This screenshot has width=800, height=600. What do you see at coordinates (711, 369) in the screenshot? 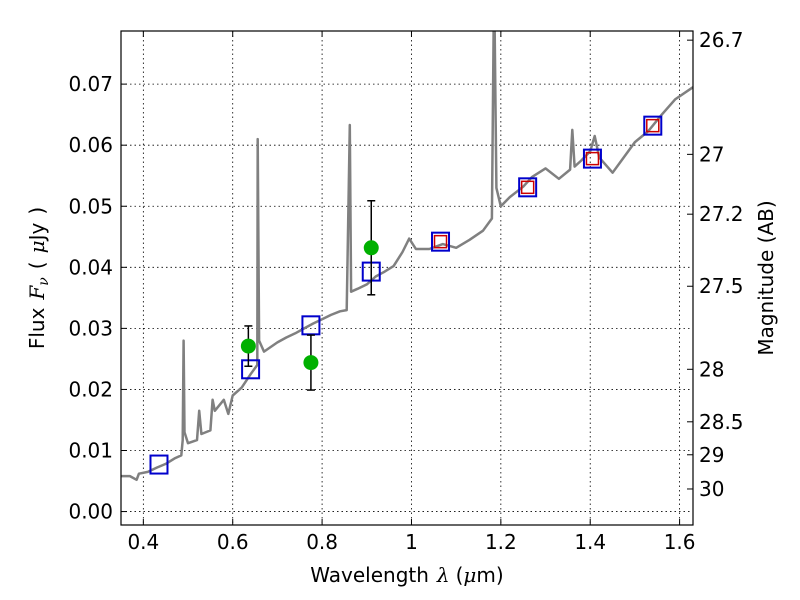
I see `y2-tick-label: 28` at bounding box center [711, 369].